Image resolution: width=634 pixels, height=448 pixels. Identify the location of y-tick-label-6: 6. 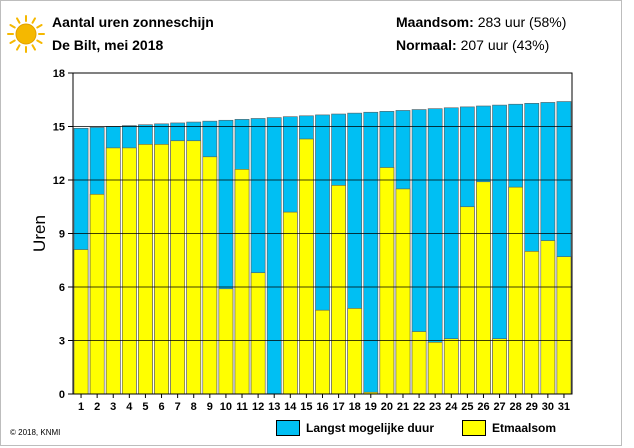
(62, 288).